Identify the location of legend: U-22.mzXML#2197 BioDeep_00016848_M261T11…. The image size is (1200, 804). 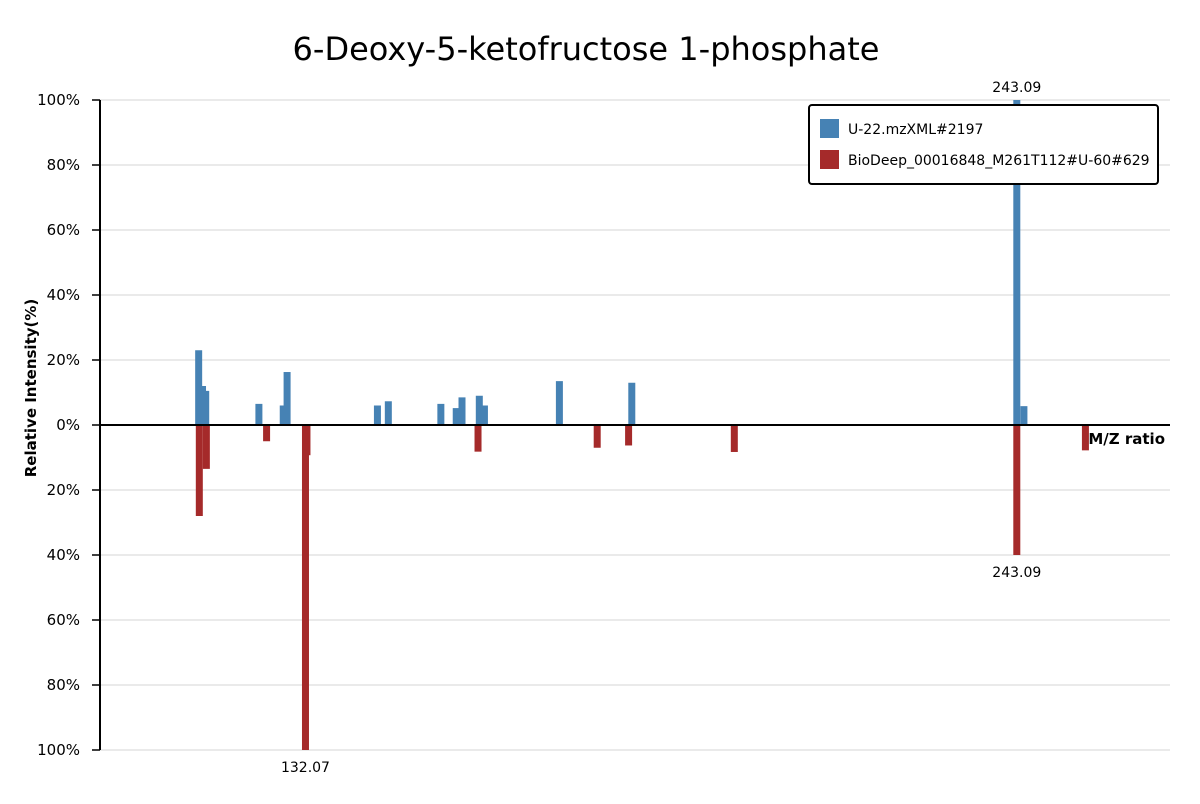
(983, 144).